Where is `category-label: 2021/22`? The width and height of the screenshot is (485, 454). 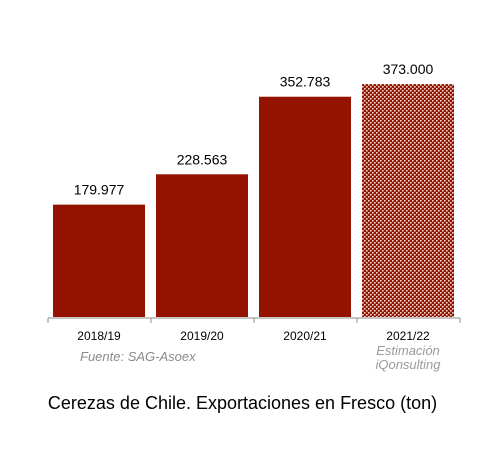 category-label: 2021/22 is located at coordinates (408, 336).